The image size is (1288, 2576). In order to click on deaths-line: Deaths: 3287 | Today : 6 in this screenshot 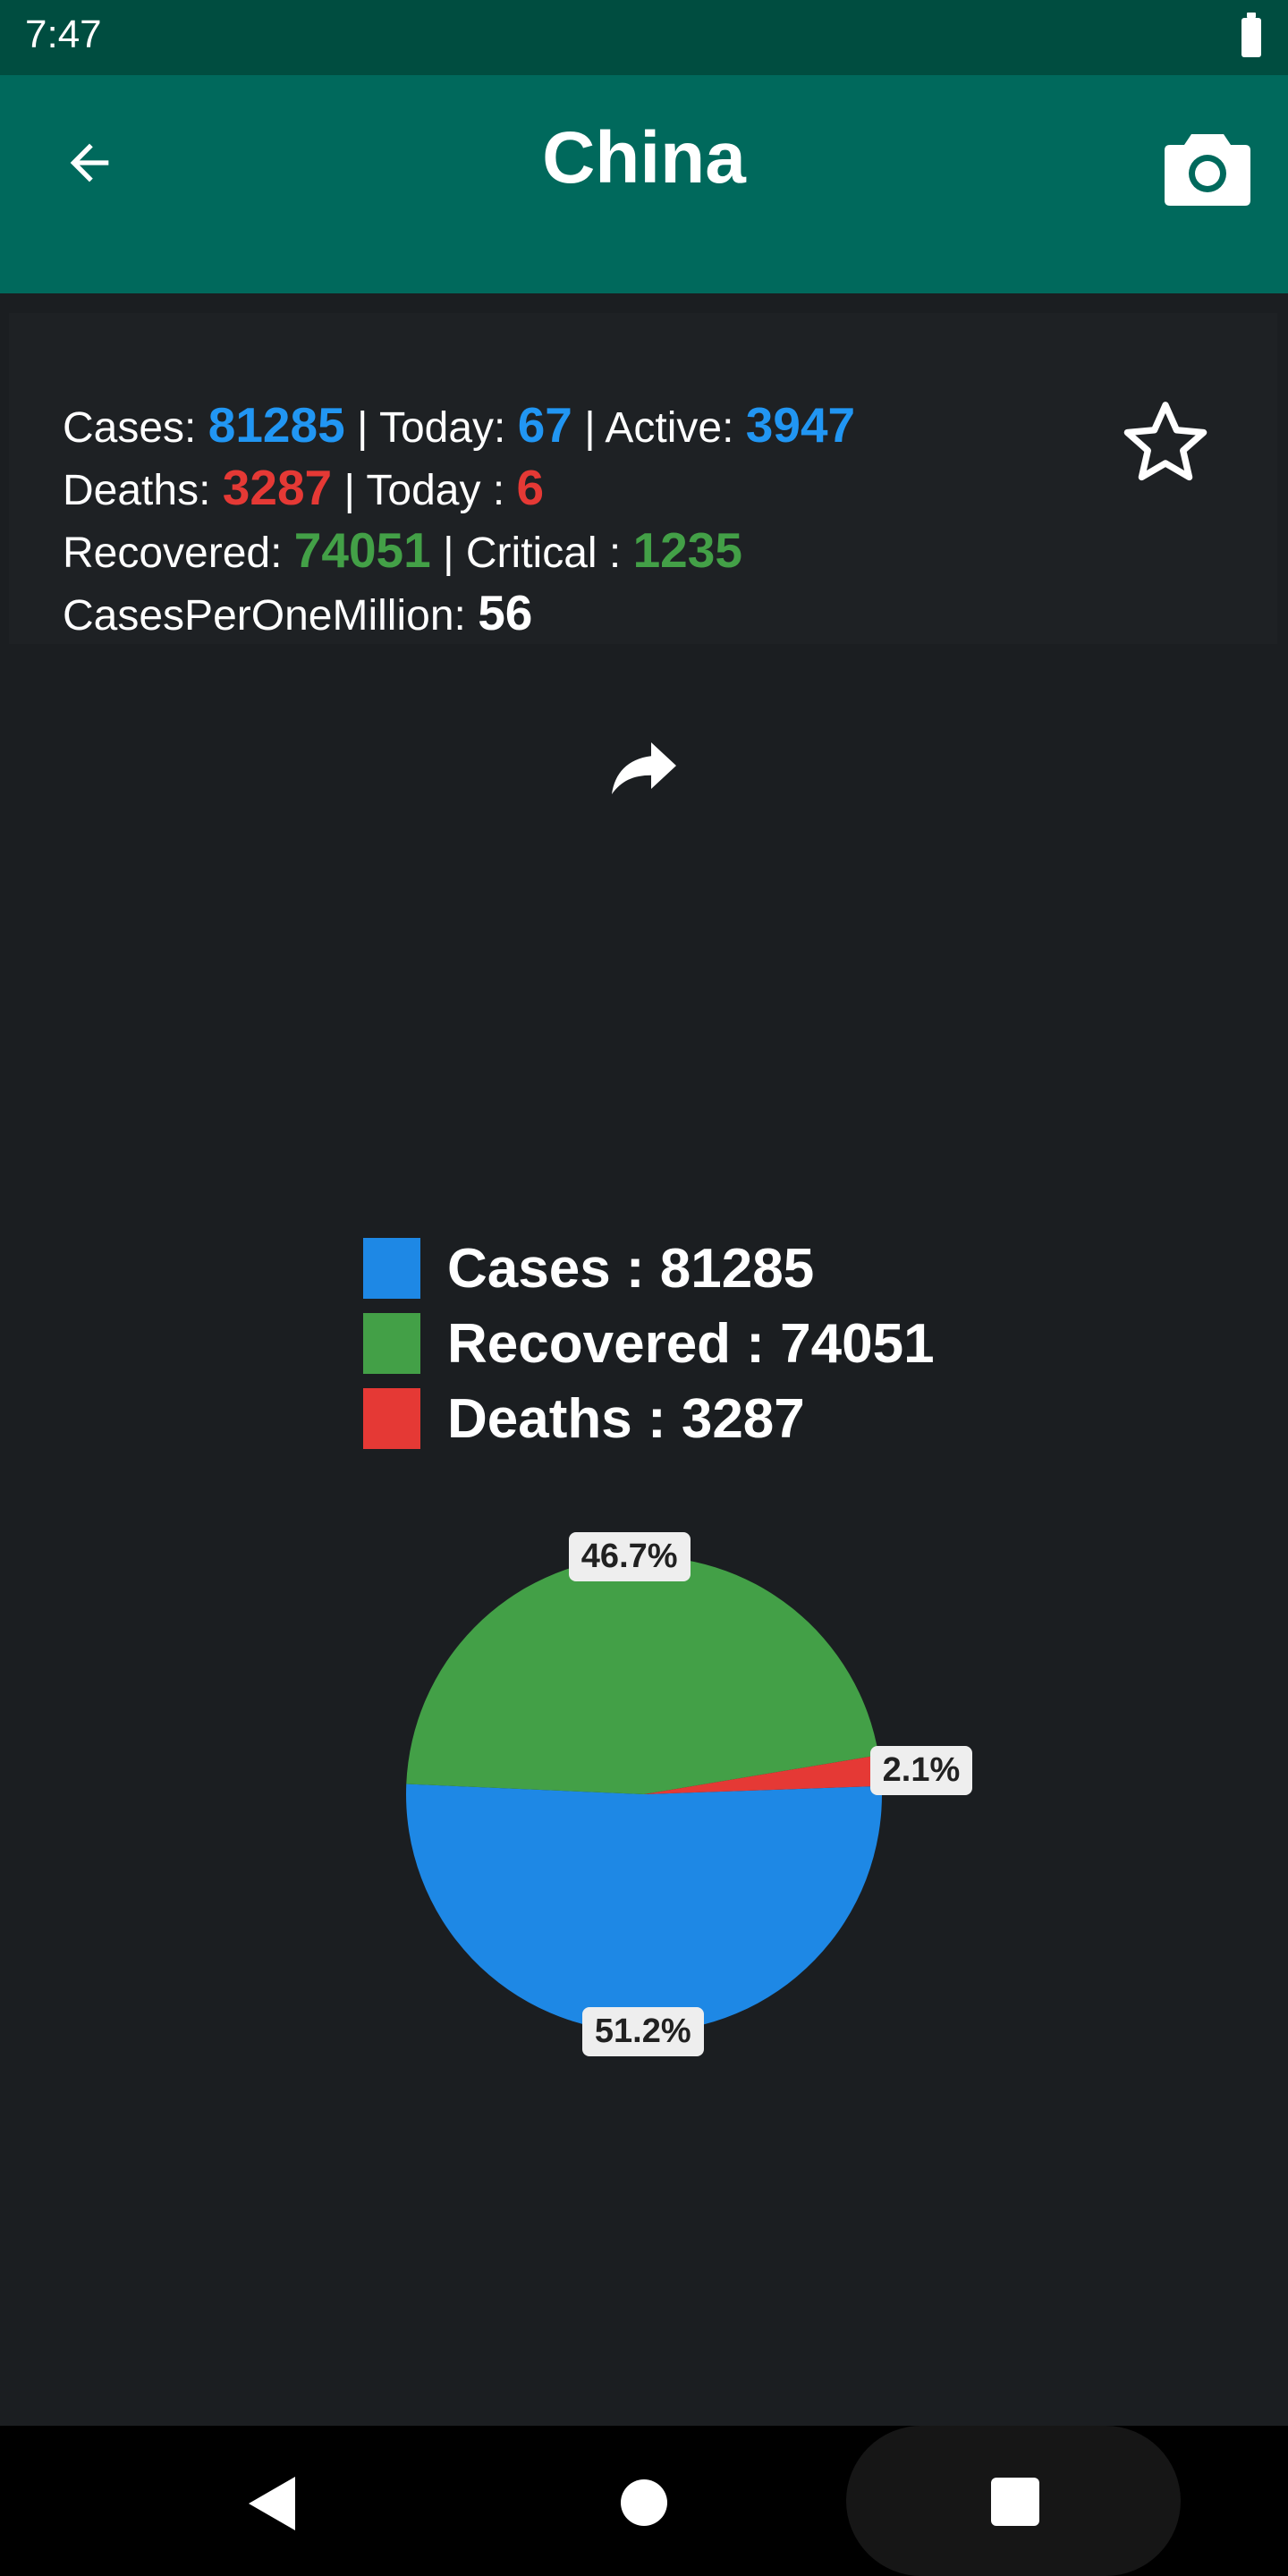, I will do `click(459, 489)`.